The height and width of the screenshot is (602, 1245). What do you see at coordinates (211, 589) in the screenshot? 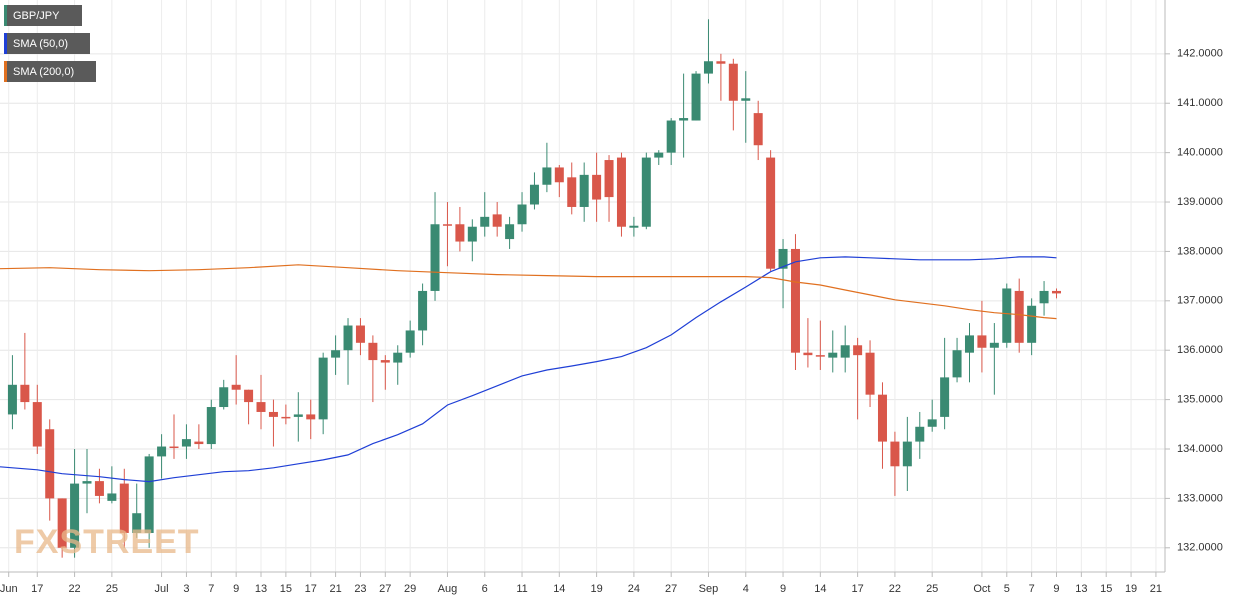
I see `x-tick-label: 7` at bounding box center [211, 589].